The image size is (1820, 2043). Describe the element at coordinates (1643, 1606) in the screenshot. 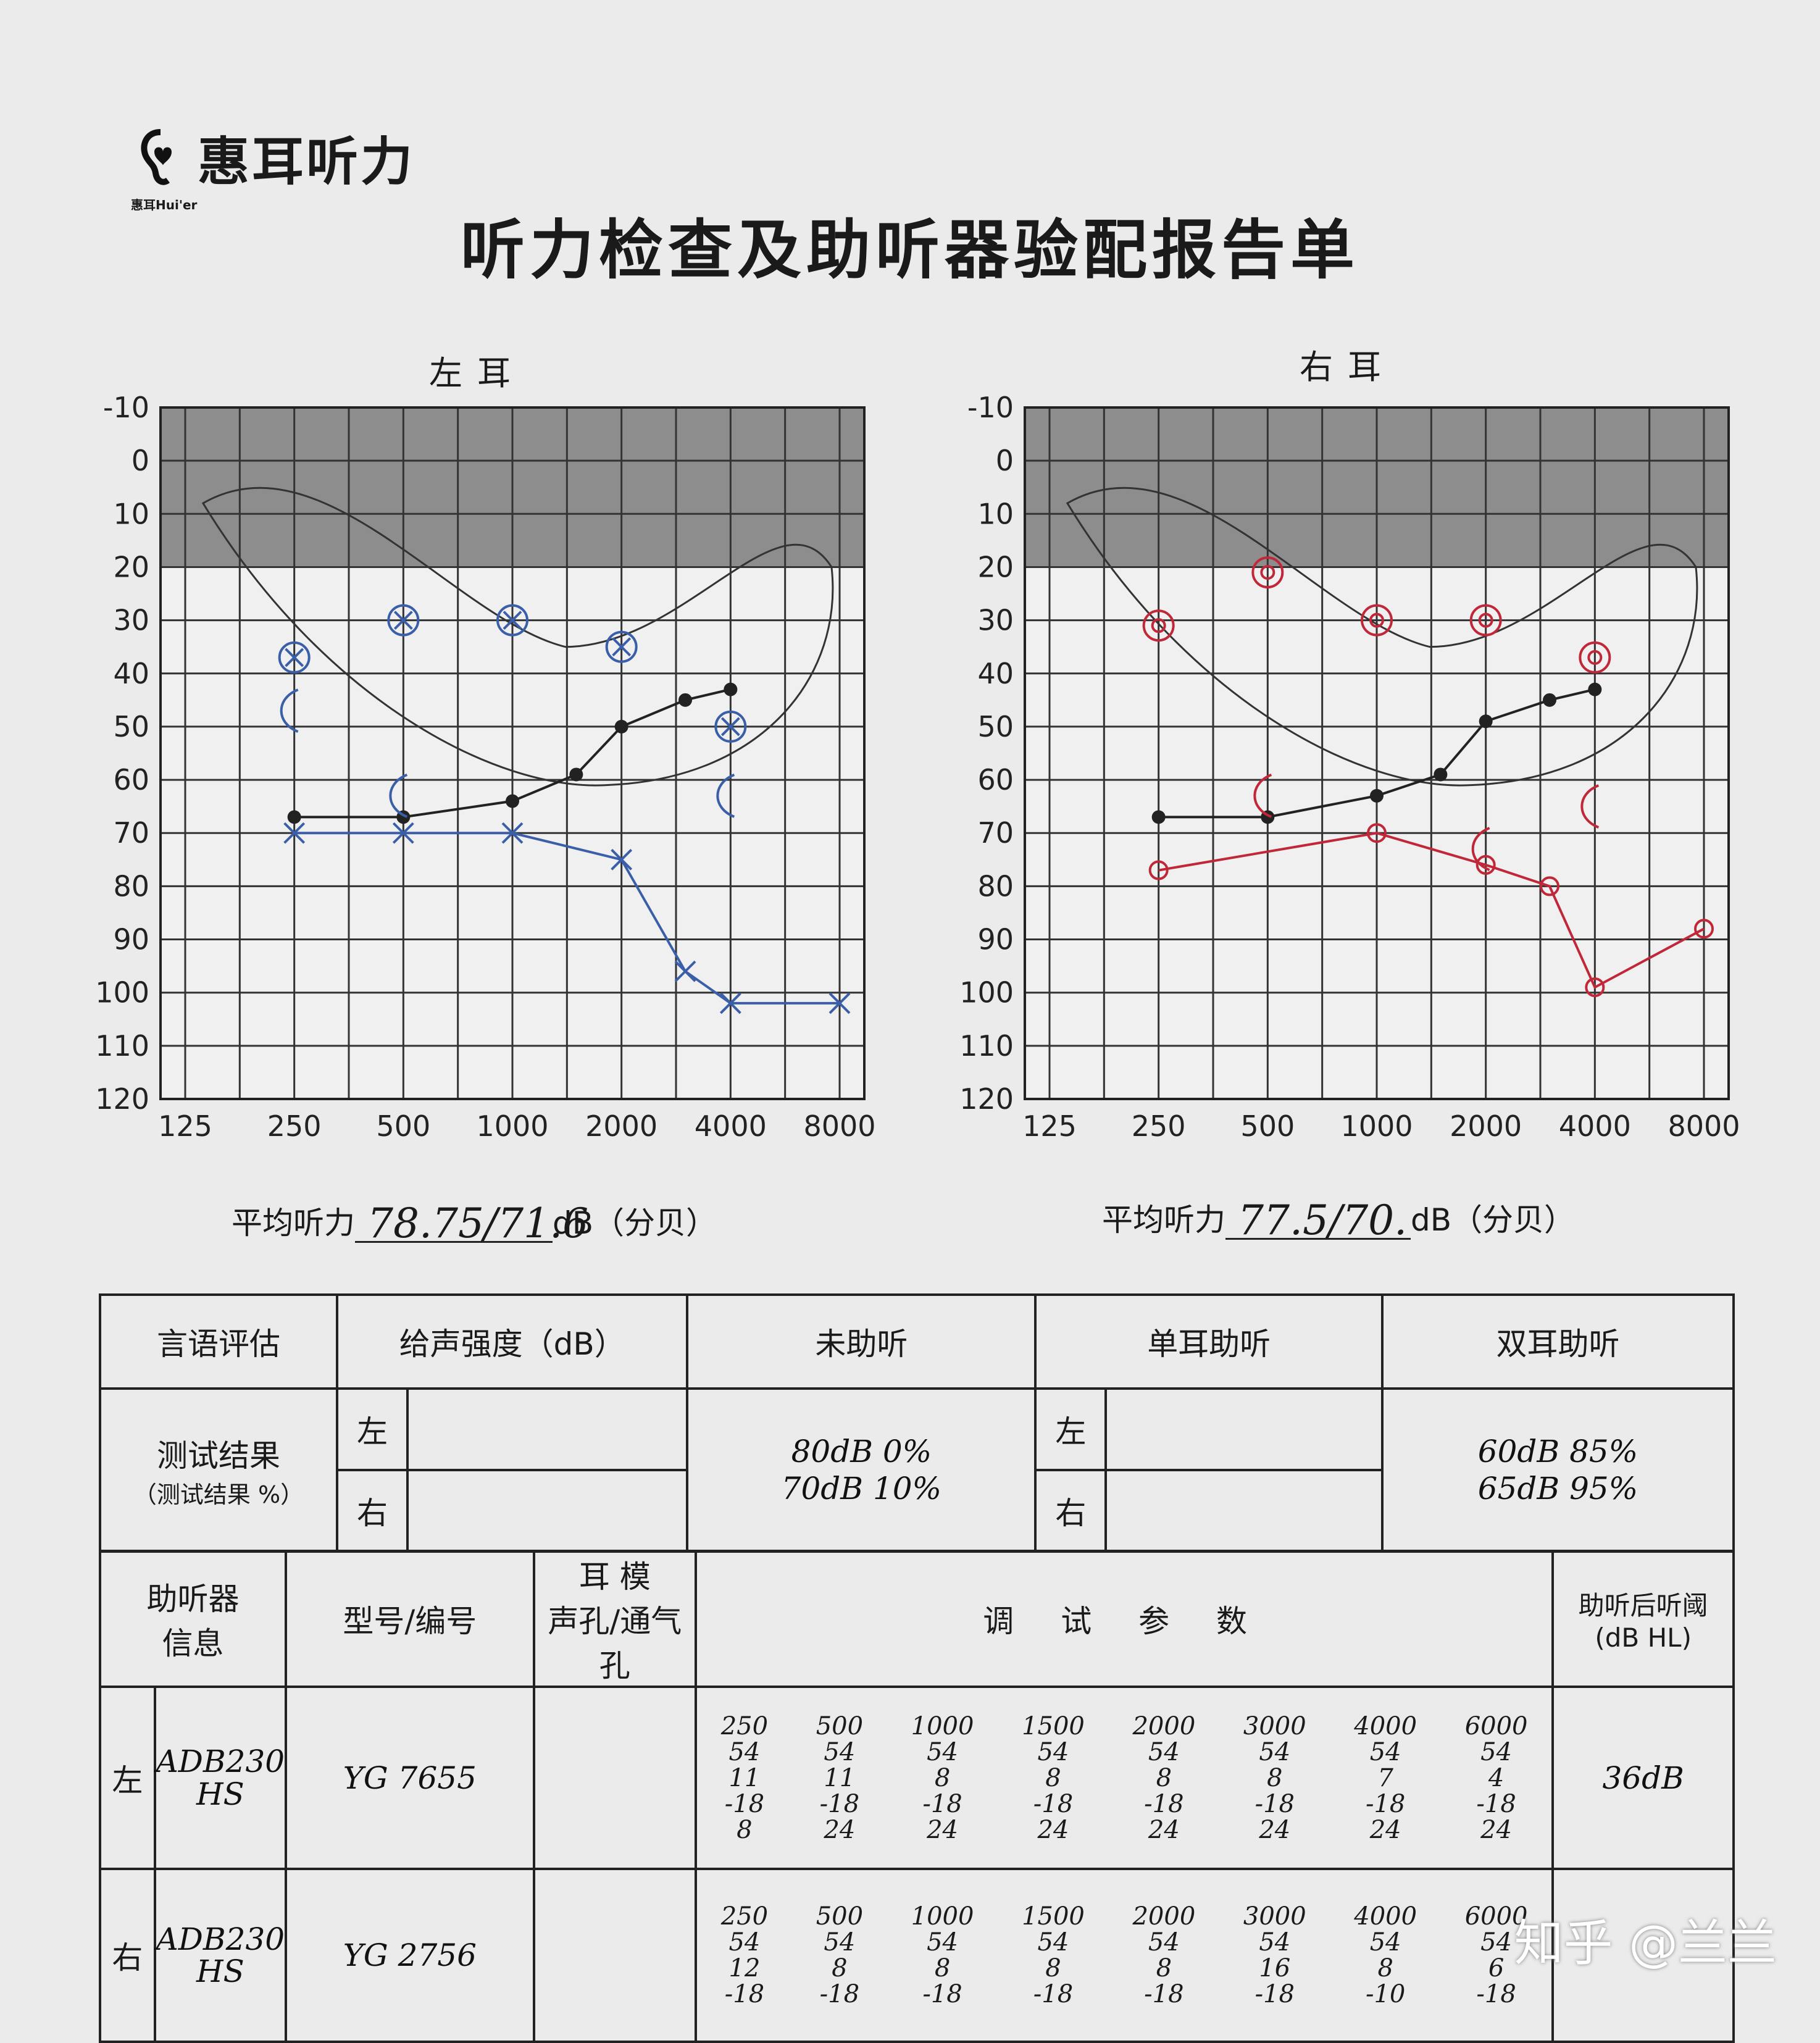

I see `aid-header-threshold-title: 助听后听阈` at that location.